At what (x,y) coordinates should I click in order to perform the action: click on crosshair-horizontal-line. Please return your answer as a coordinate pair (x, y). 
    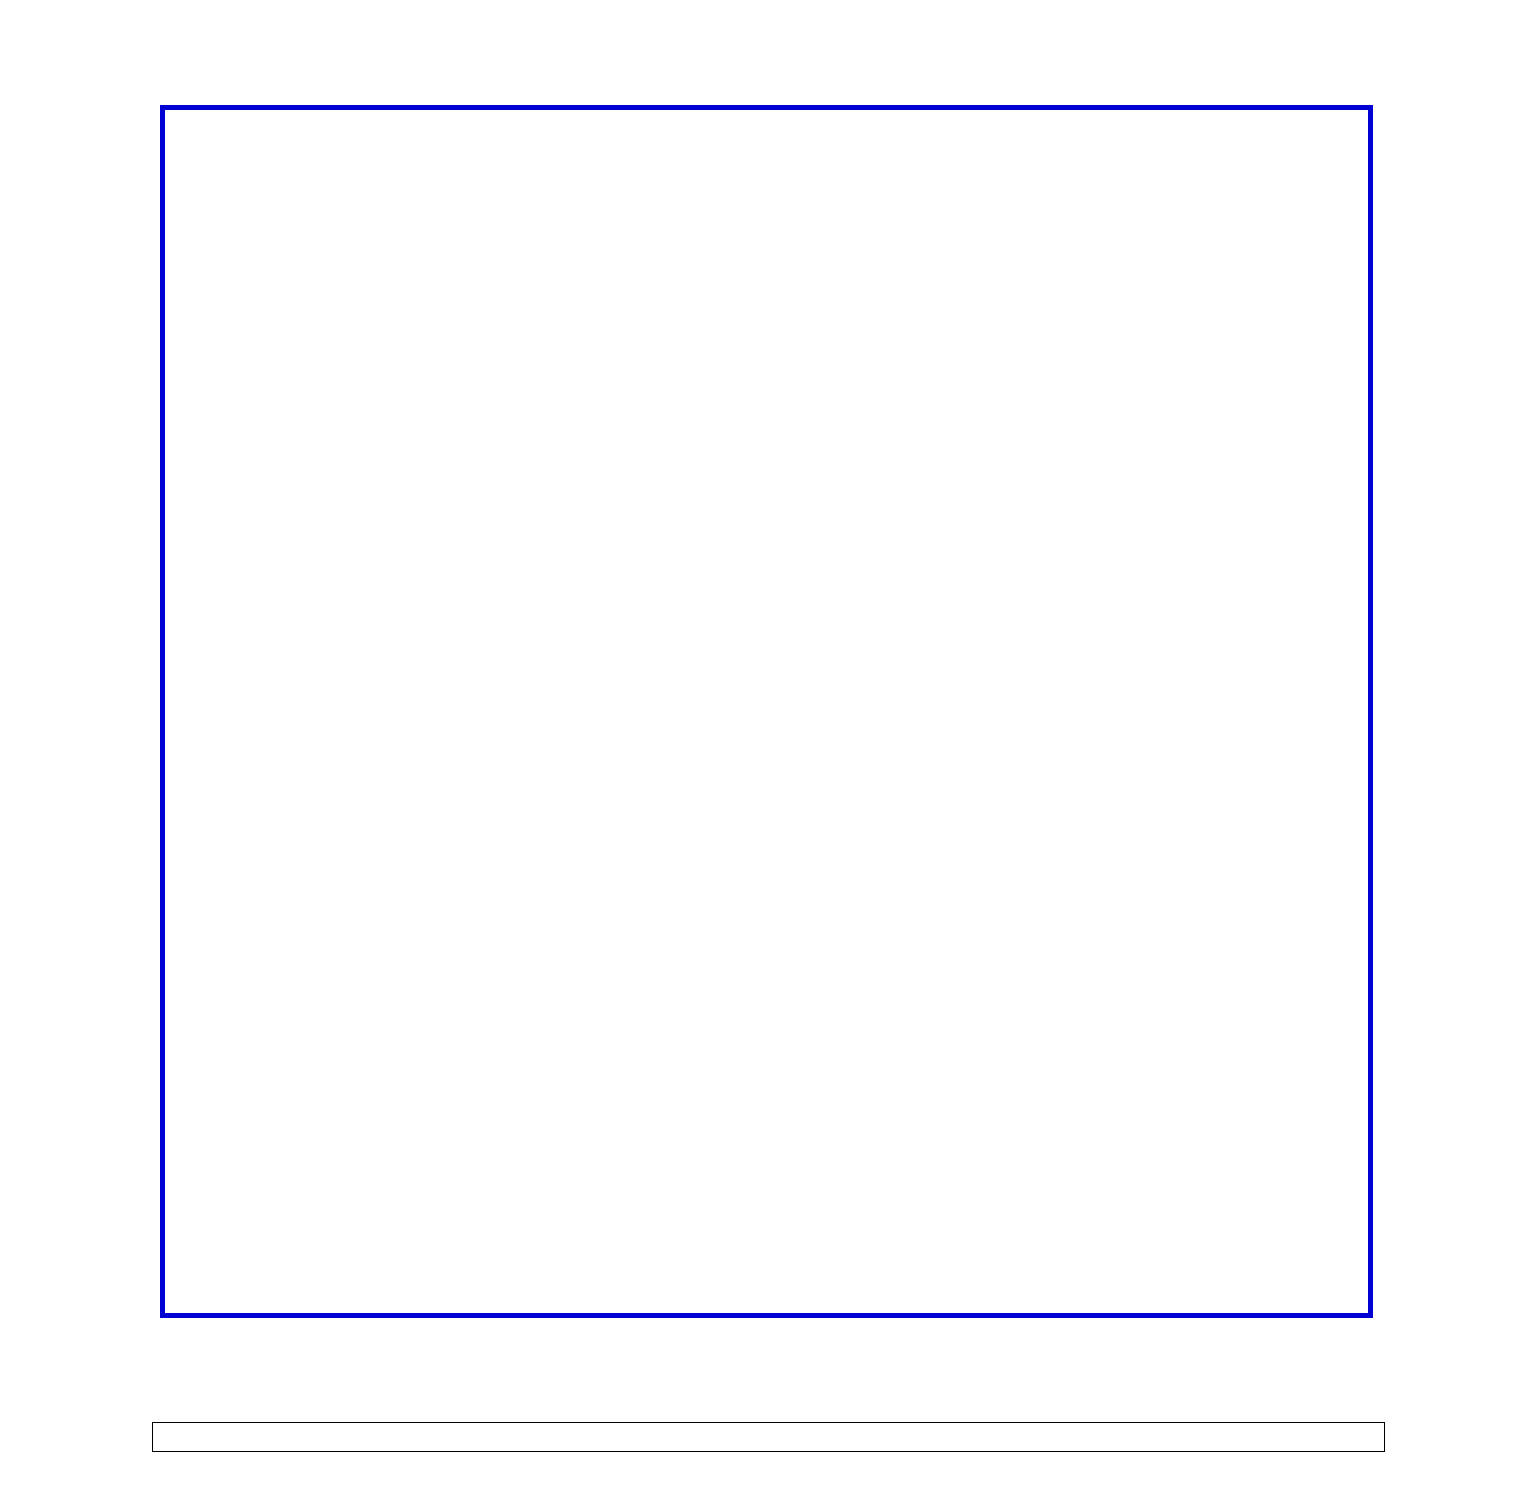
    Looking at the image, I should click on (768, 1).